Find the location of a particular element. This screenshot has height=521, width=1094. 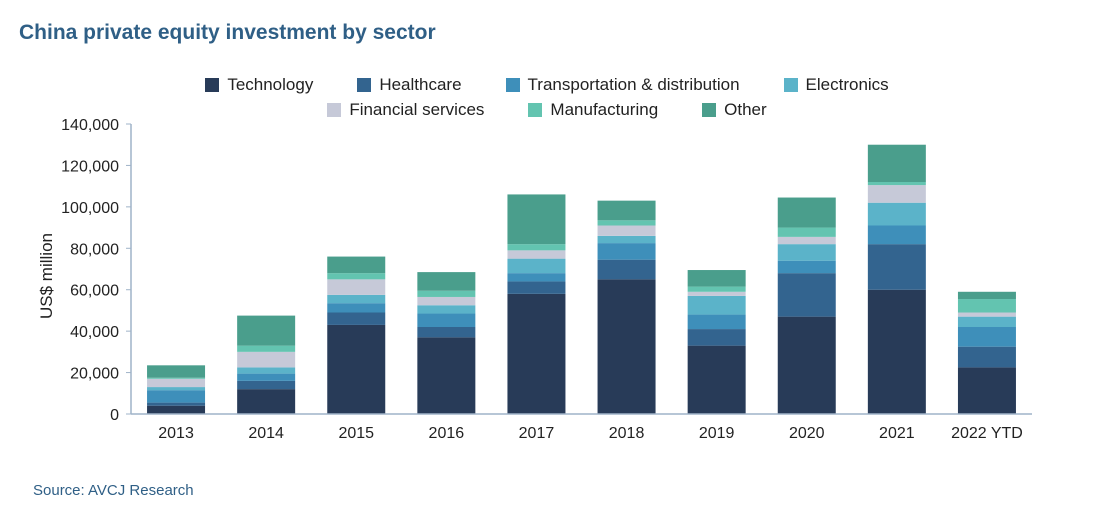

legend-label-technology: Technology is located at coordinates (270, 84).